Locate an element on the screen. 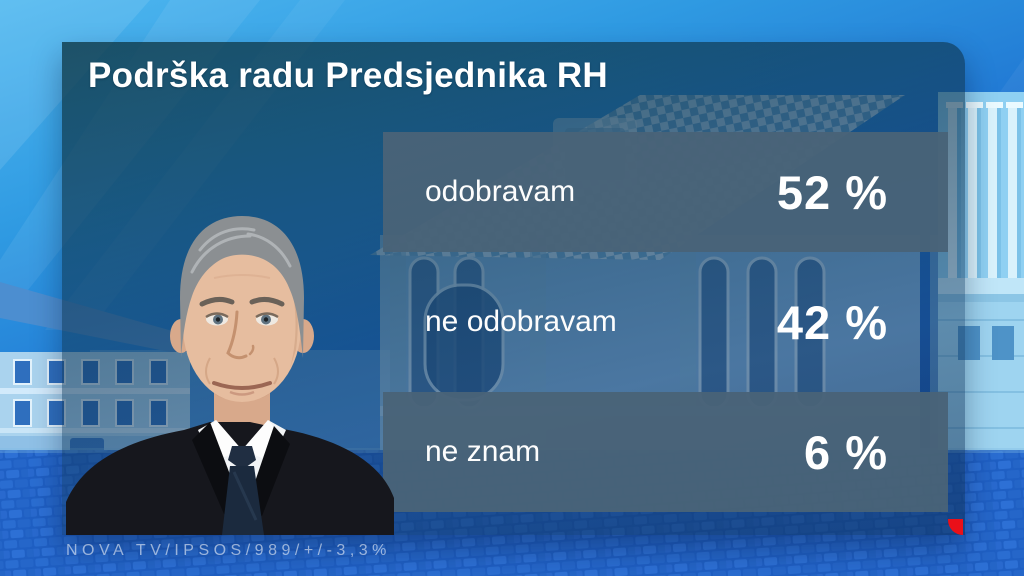  brand-corner-accent is located at coordinates (955, 527).